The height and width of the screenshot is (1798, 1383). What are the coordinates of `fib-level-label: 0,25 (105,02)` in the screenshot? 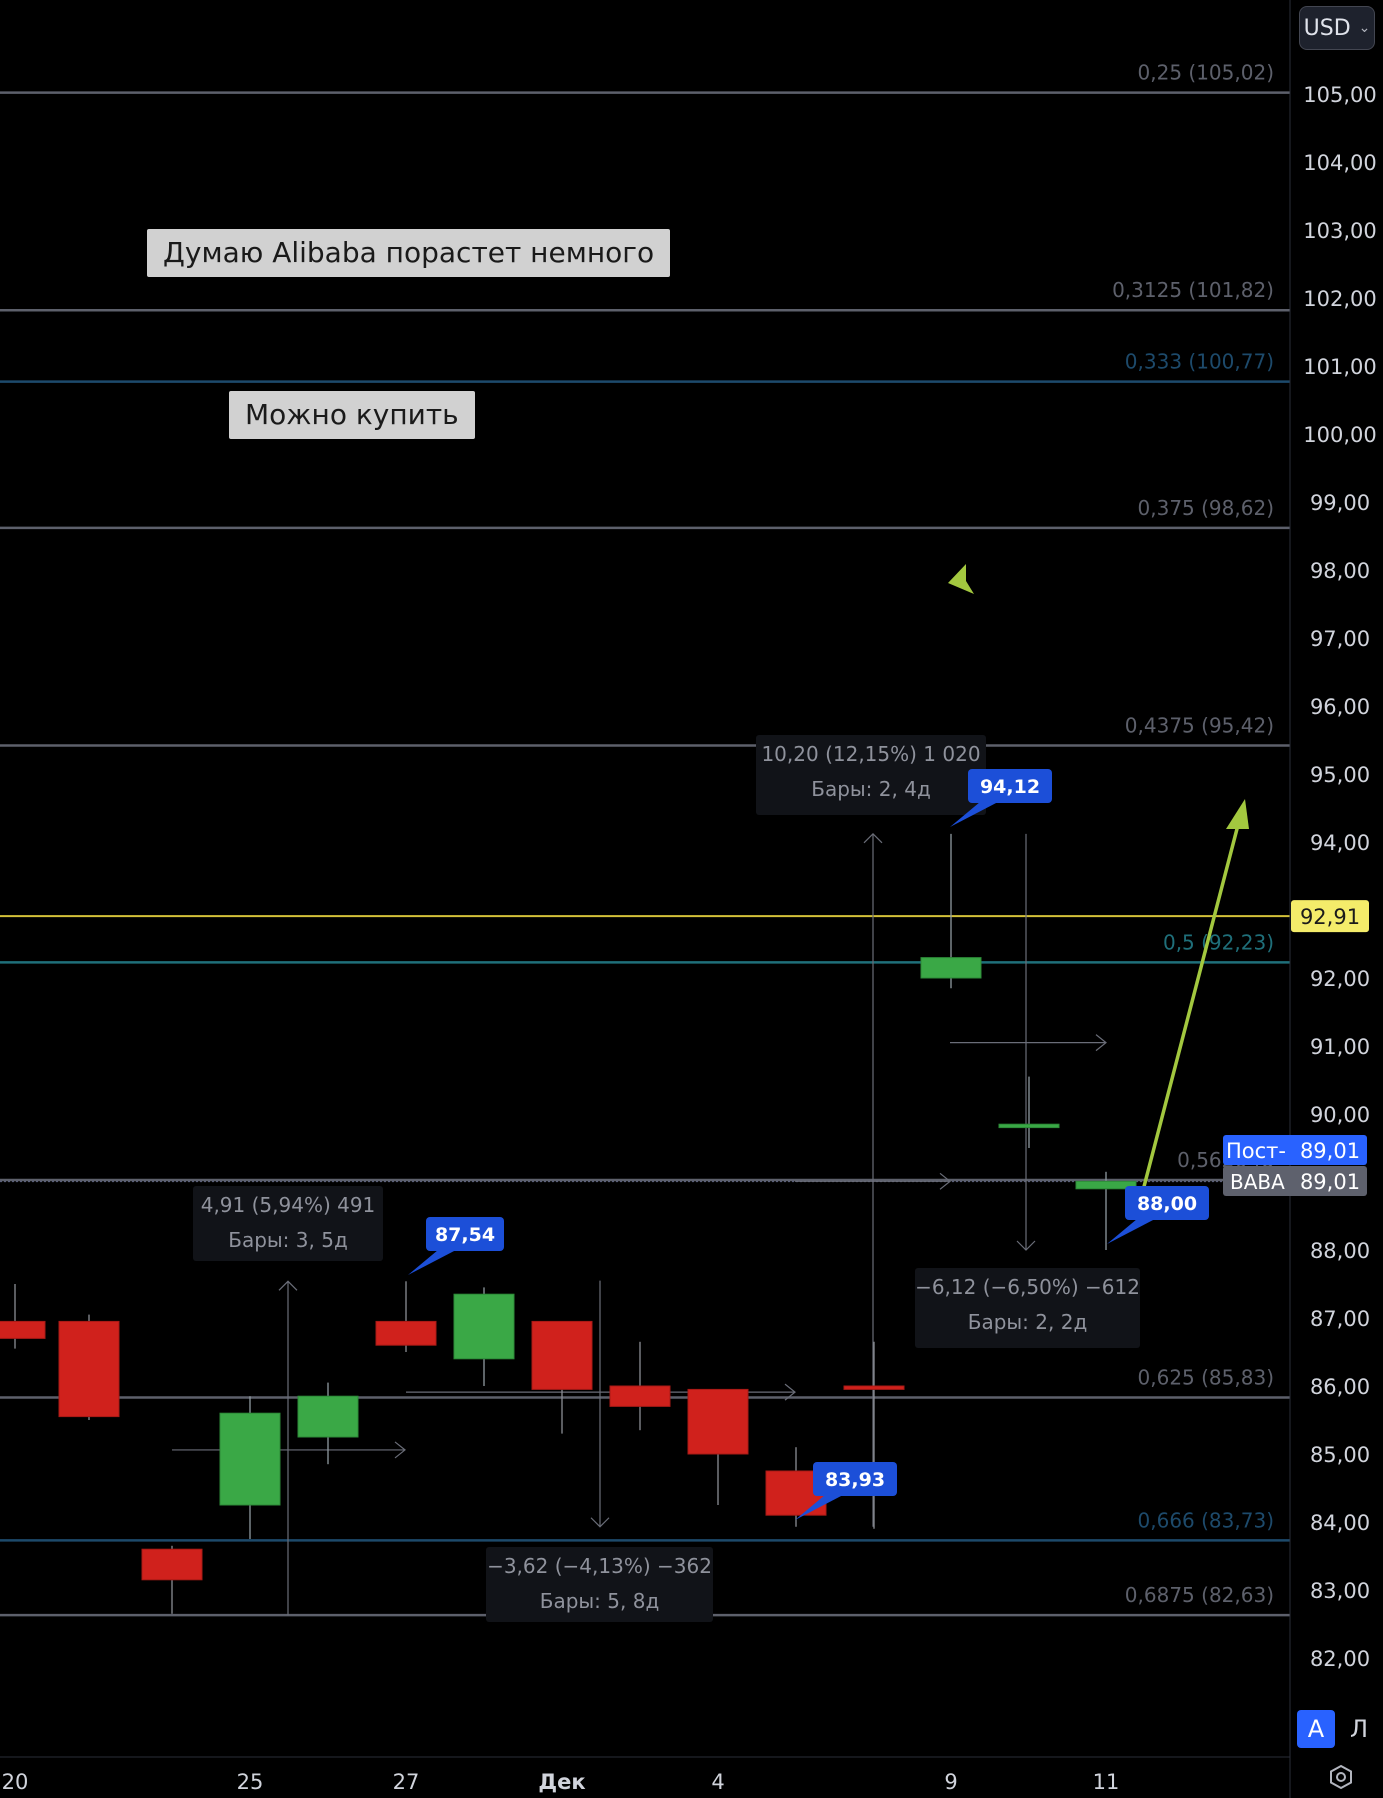 It's located at (1206, 73).